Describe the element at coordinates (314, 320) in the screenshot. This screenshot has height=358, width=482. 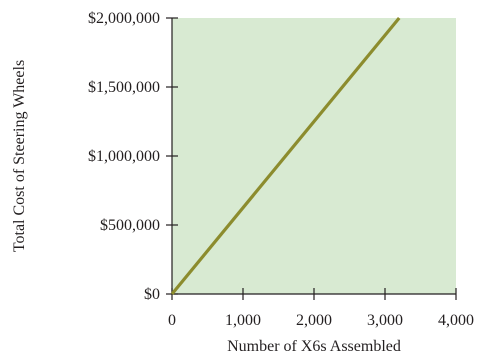
I see `x-tick-label: 2,000` at that location.